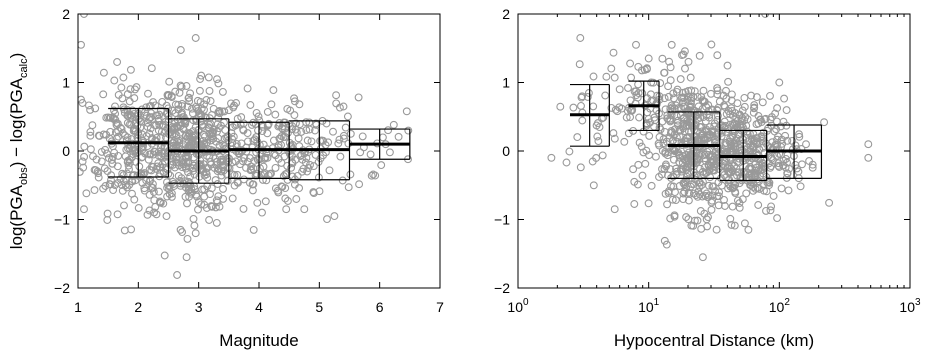 This screenshot has width=926, height=356. What do you see at coordinates (714, 340) in the screenshot?
I see `right-x-axis-label: Hypocentral Distance (km)` at bounding box center [714, 340].